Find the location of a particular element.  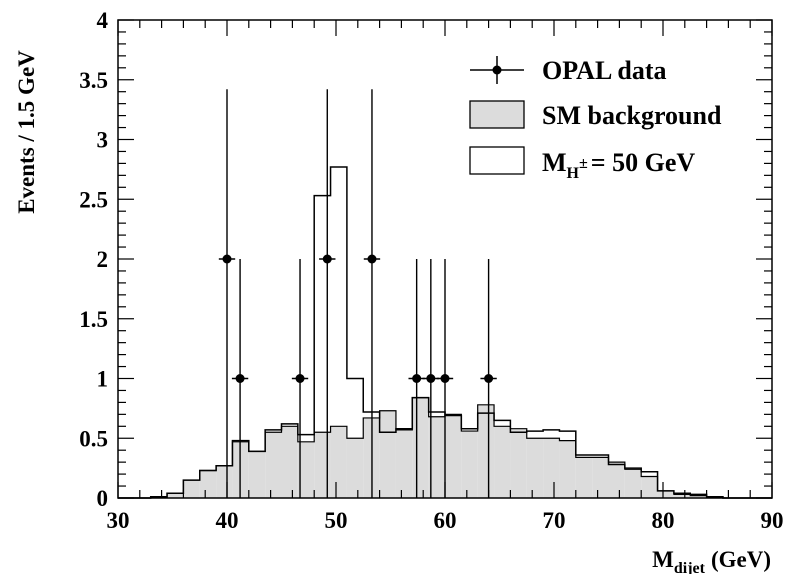

y-tick-label: 3.5 is located at coordinates (93, 80).